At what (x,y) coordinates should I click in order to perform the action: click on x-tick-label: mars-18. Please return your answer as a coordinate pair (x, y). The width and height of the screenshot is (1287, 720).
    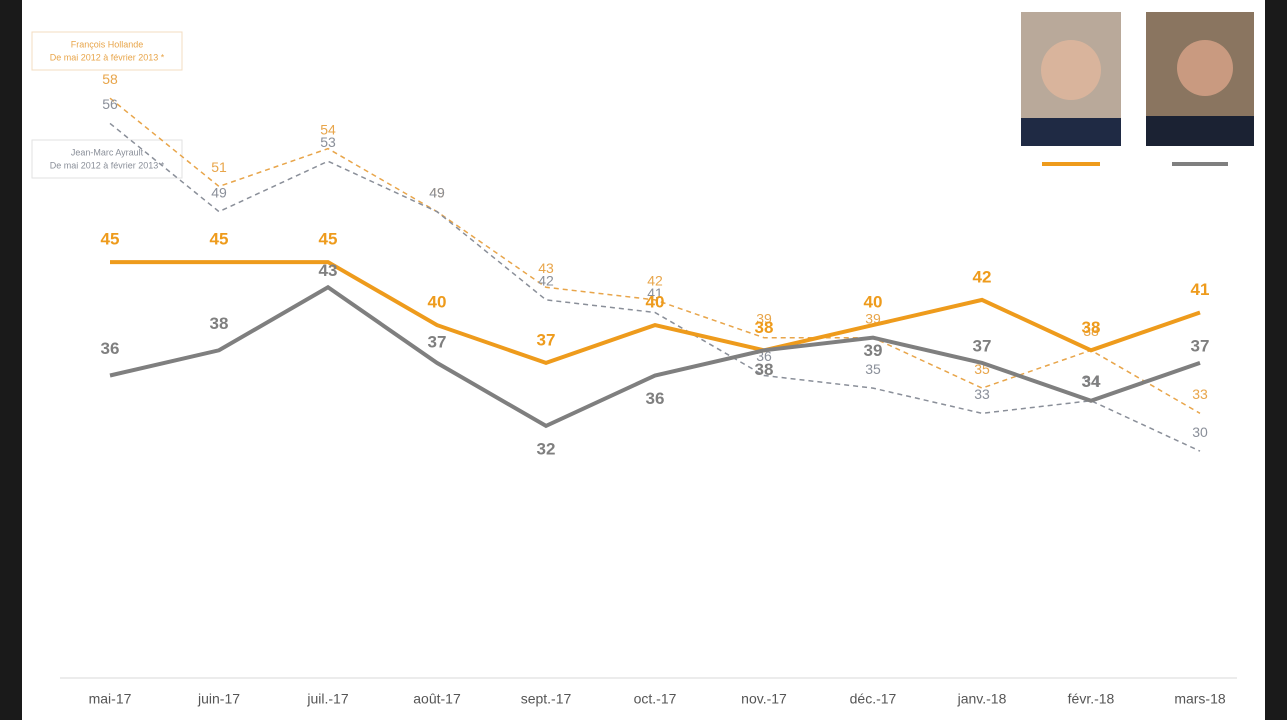
    Looking at the image, I should click on (1200, 699).